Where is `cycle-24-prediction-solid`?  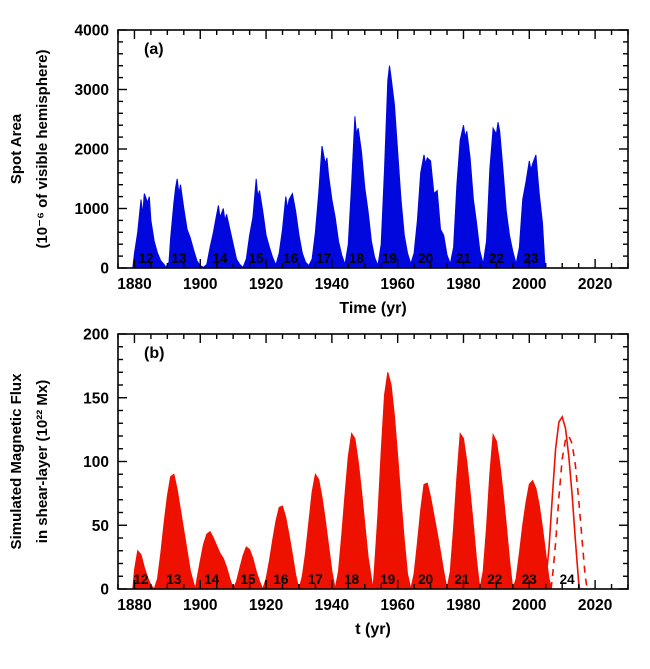
cycle-24-prediction-solid is located at coordinates (562, 502).